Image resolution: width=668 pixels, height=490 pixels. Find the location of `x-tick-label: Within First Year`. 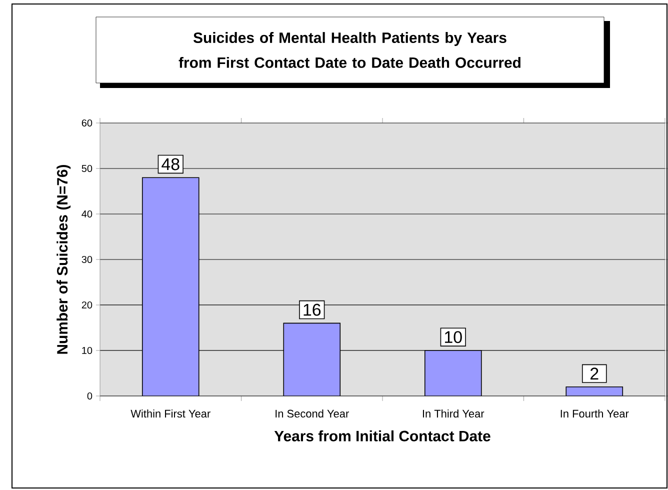

x-tick-label: Within First Year is located at coordinates (170, 414).